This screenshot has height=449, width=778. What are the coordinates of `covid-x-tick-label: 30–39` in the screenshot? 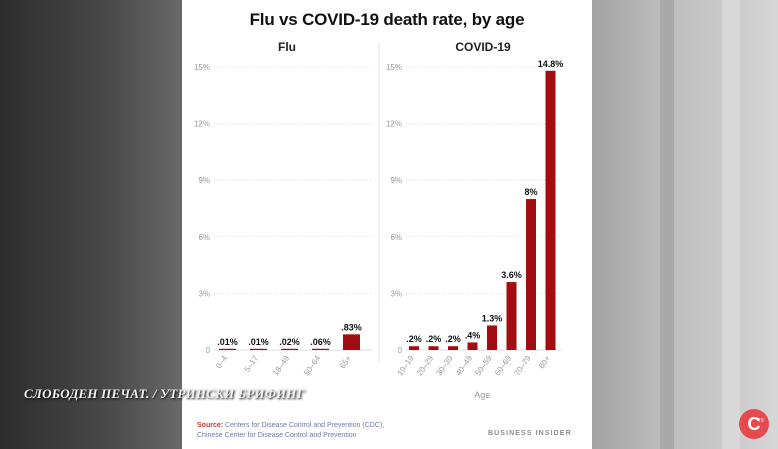 It's located at (445, 366).